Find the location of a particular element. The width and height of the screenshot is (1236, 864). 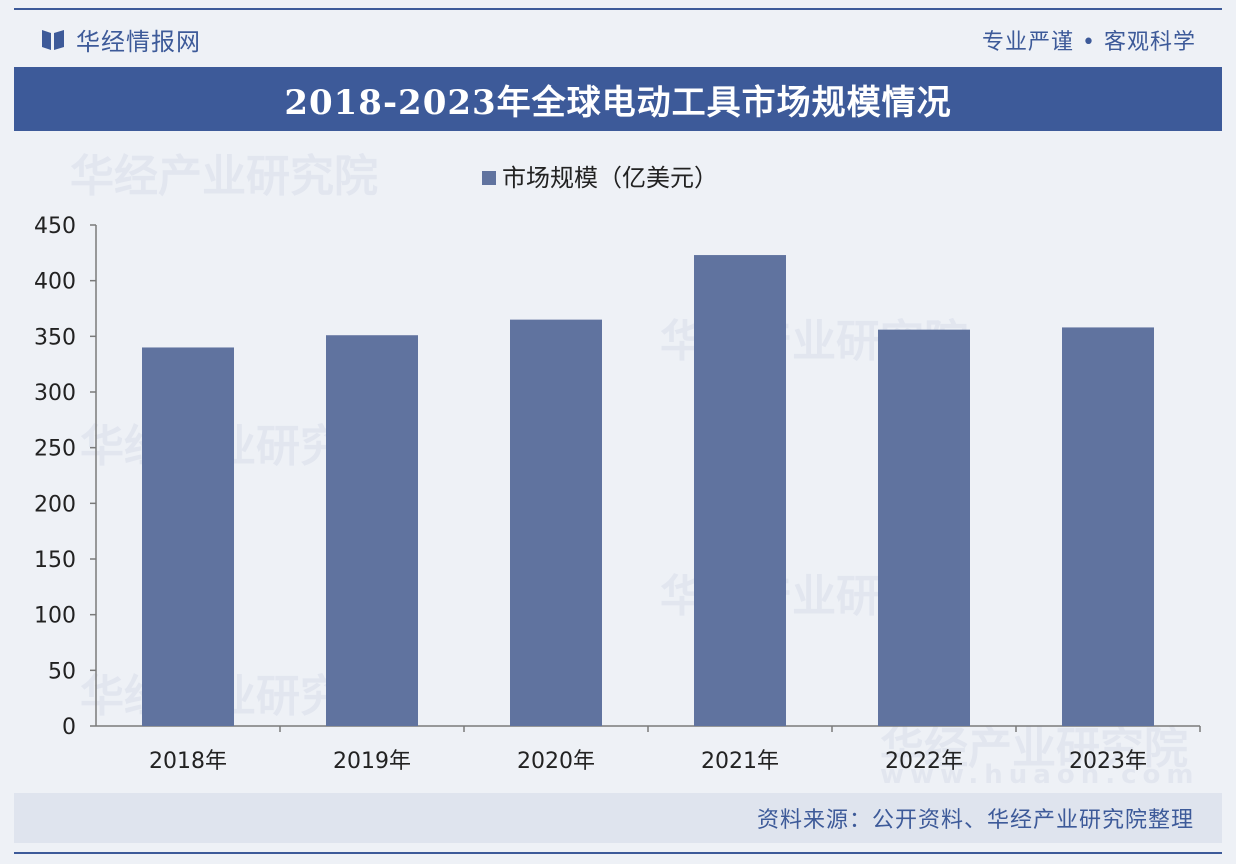

y-tick-label: 50 is located at coordinates (62, 671).